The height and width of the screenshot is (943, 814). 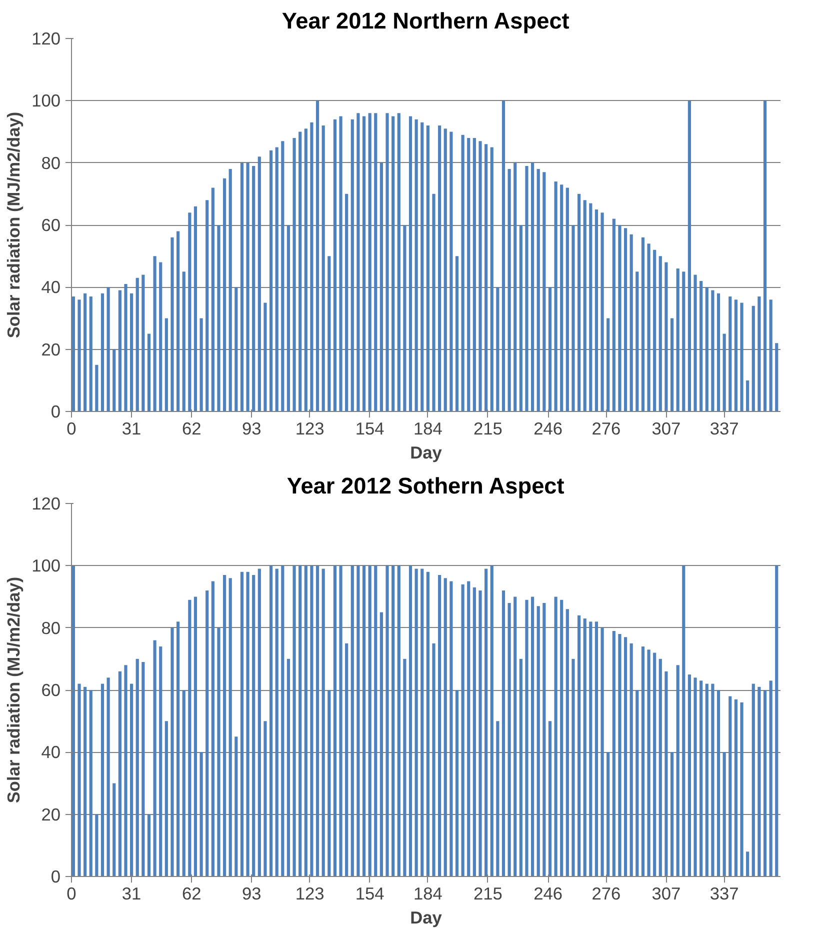 What do you see at coordinates (192, 894) in the screenshot?
I see `x-tick-label: 62` at bounding box center [192, 894].